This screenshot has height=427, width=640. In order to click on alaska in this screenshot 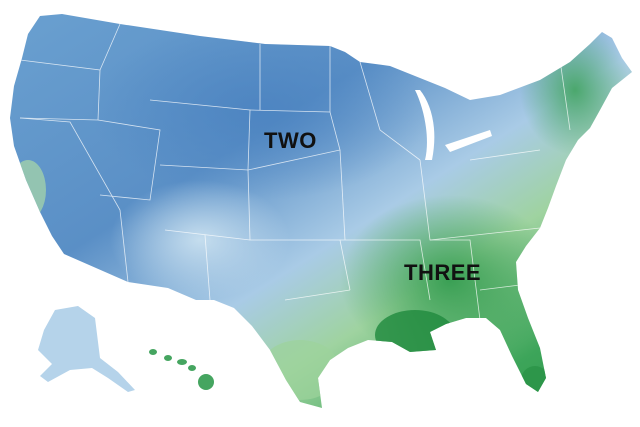, I will do `click(86, 349)`.